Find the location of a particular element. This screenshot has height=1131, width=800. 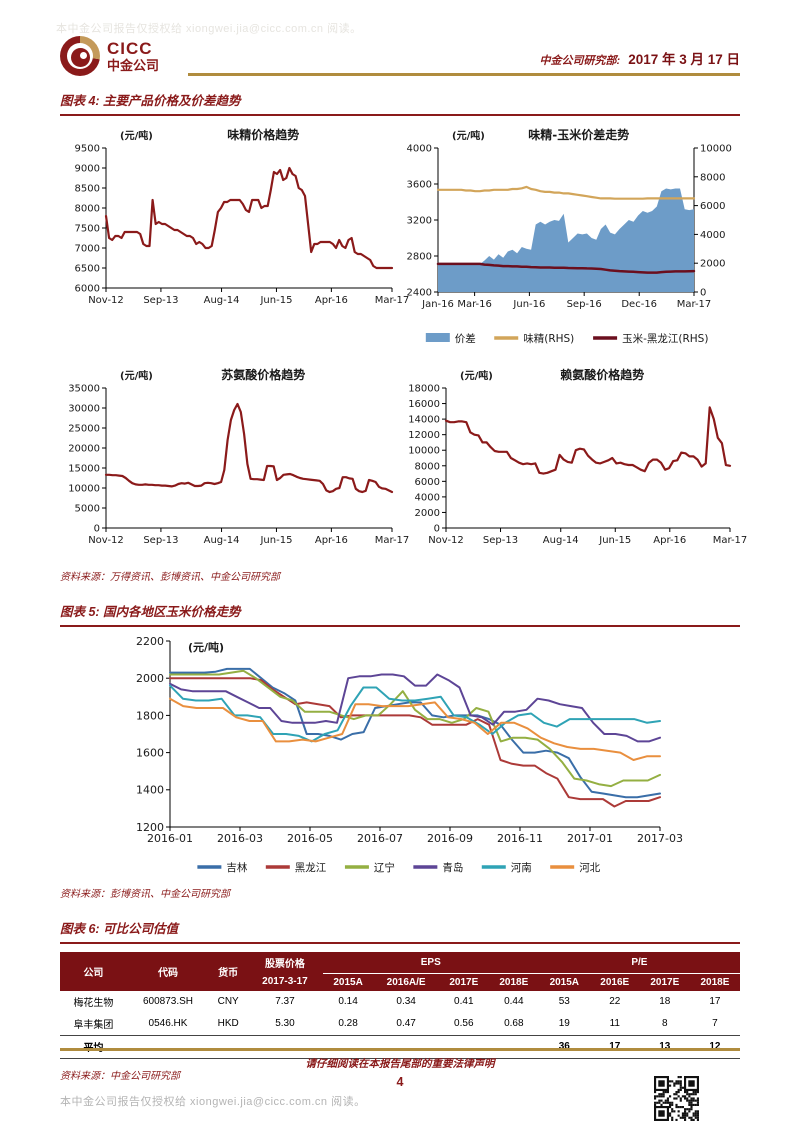

col-pe-2015a: 2015A is located at coordinates (564, 982).